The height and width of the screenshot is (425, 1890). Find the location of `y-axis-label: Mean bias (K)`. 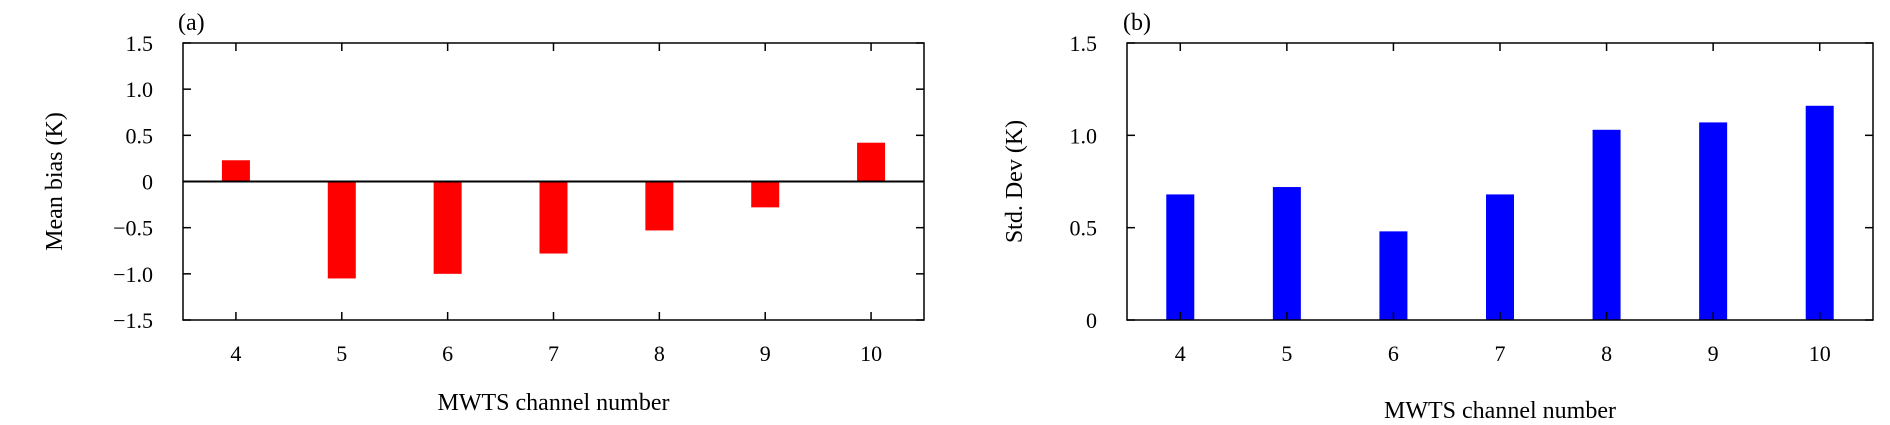

y-axis-label: Mean bias (K) is located at coordinates (55, 181).